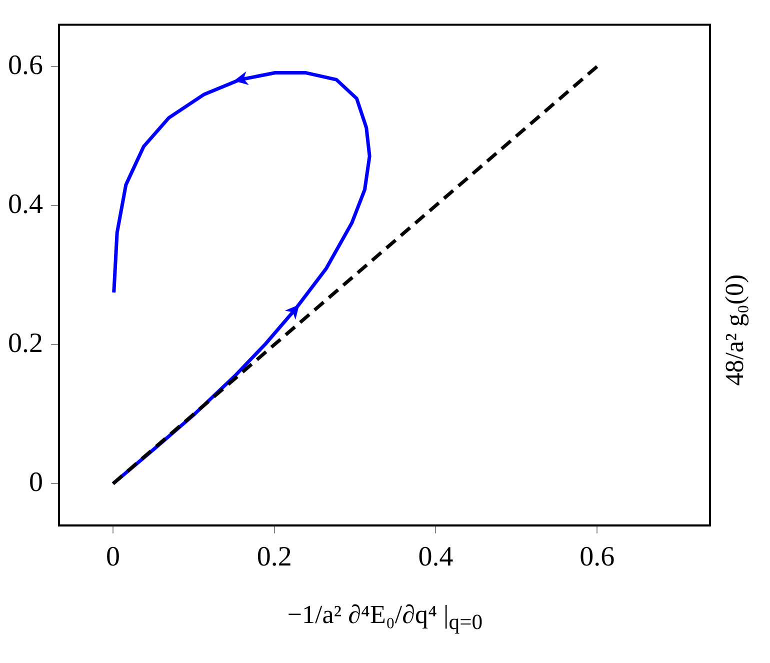  Describe the element at coordinates (25, 343) in the screenshot. I see `y-tick-label: 0.2` at that location.